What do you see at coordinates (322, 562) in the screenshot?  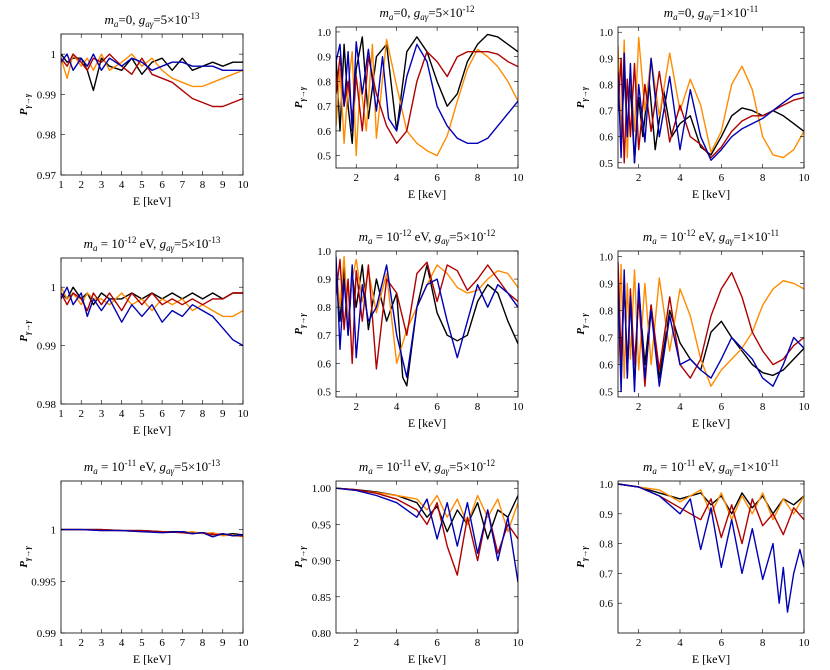 I see `y-tick-label: 0.90` at bounding box center [322, 562].